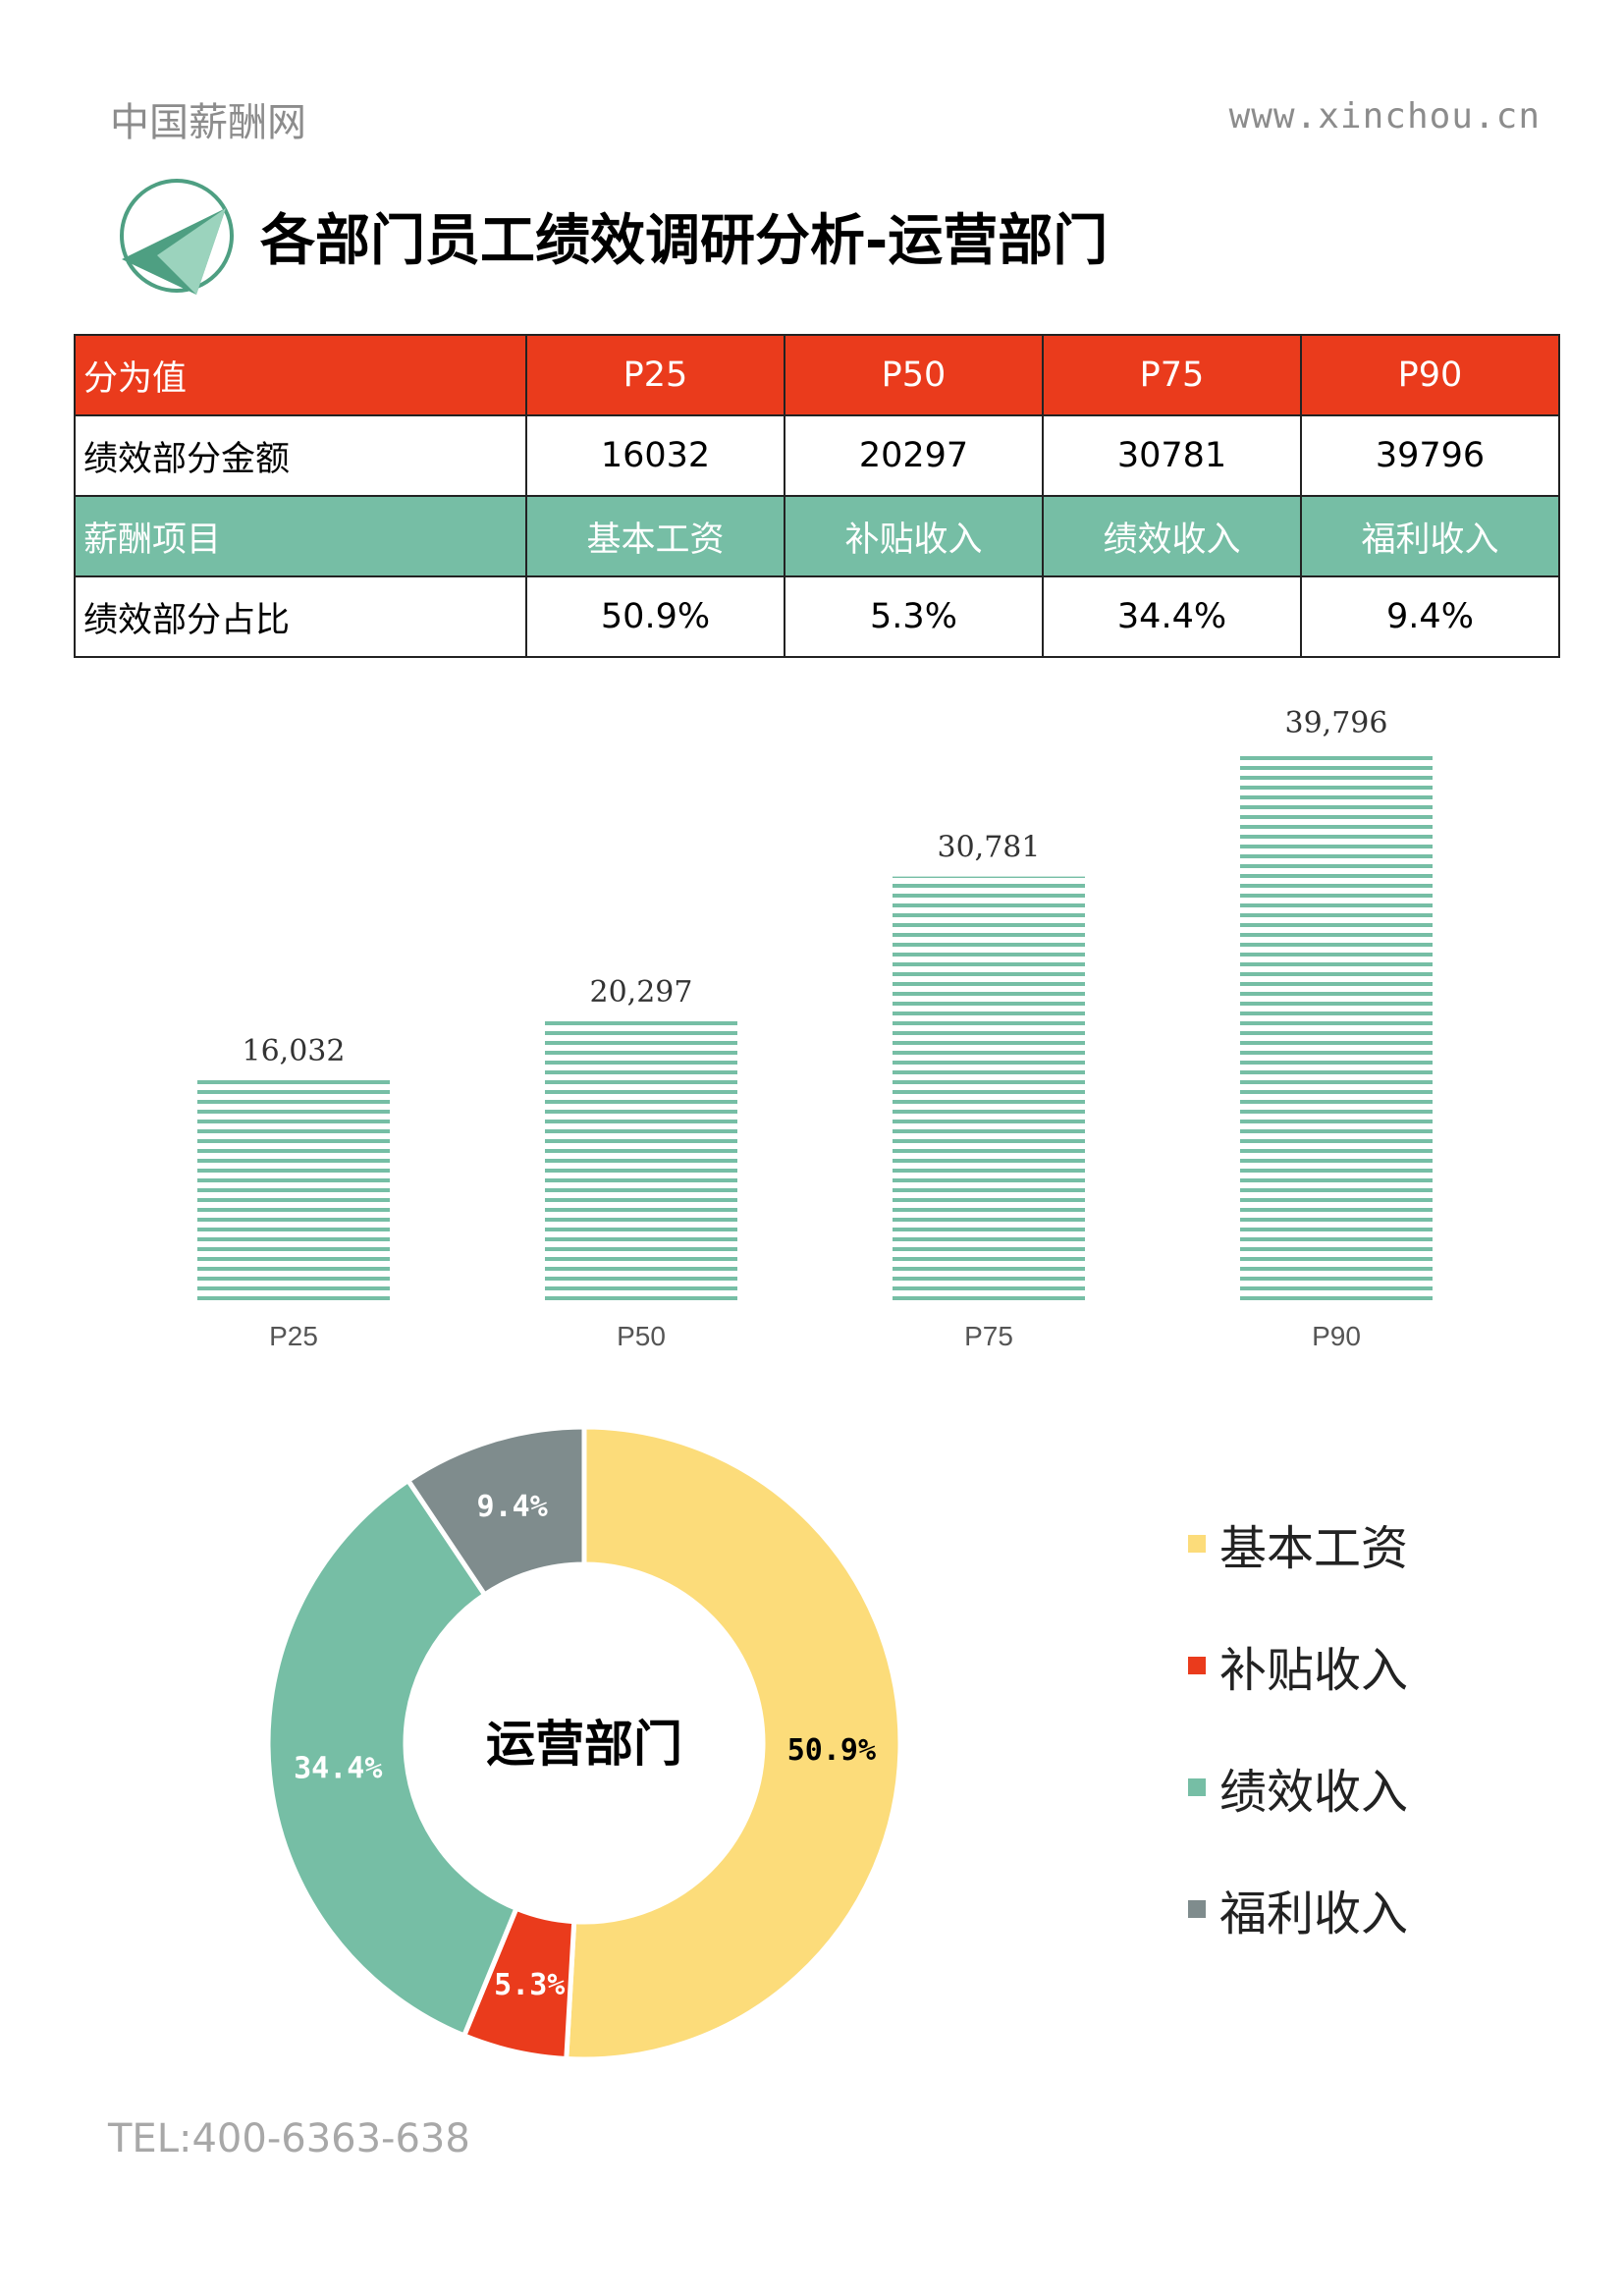 This screenshot has width=1624, height=2296. What do you see at coordinates (684, 241) in the screenshot?
I see `page-title: 各部门员工绩效调研分析-运营部门` at bounding box center [684, 241].